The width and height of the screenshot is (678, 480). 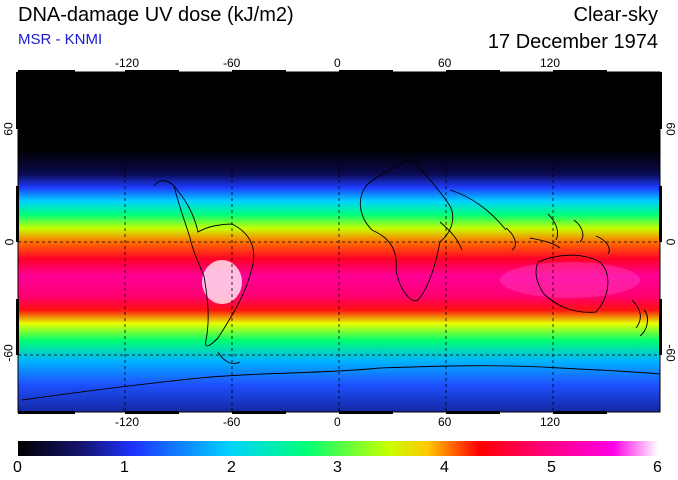 What do you see at coordinates (572, 42) in the screenshot?
I see `map-date: 17 December 1974` at bounding box center [572, 42].